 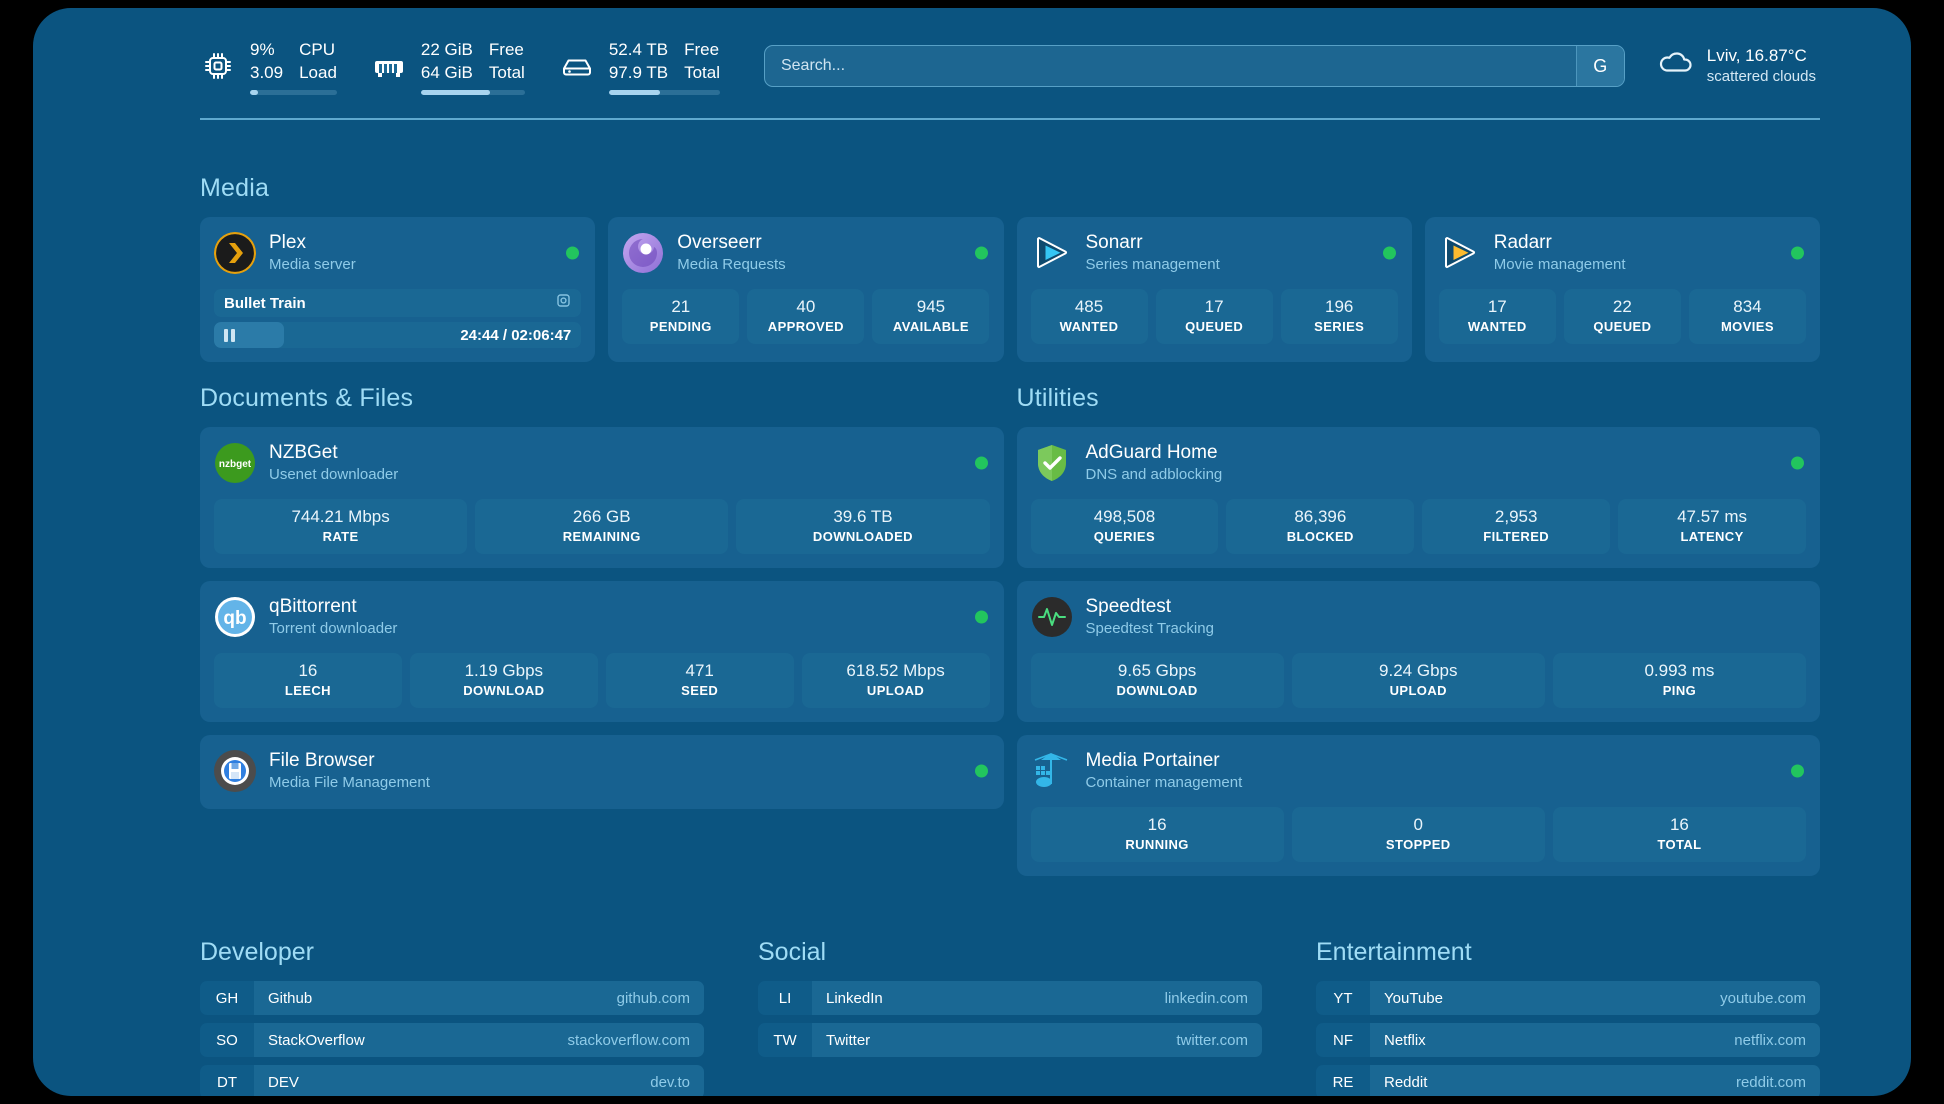 I want to click on bookmark-item: SO StackOverflow stackoverflow.com, so click(x=452, y=1040).